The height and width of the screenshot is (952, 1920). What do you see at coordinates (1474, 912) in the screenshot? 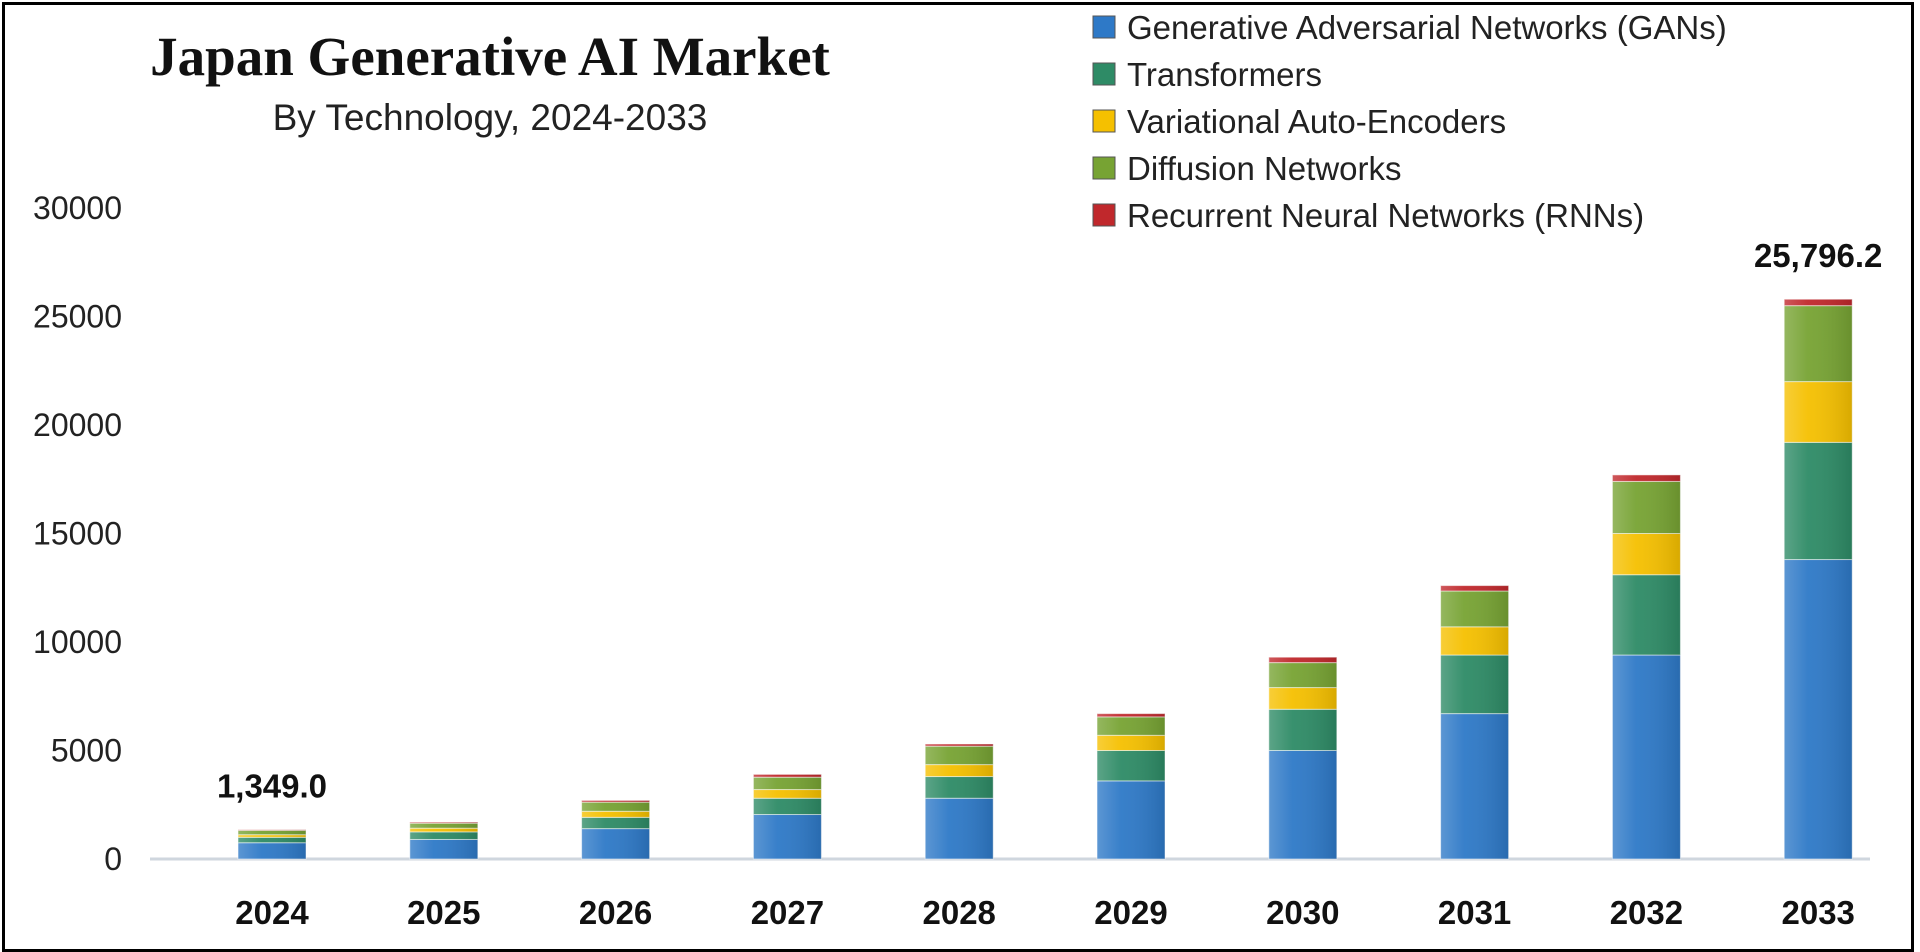
I see `x-tick-label: 2031` at bounding box center [1474, 912].